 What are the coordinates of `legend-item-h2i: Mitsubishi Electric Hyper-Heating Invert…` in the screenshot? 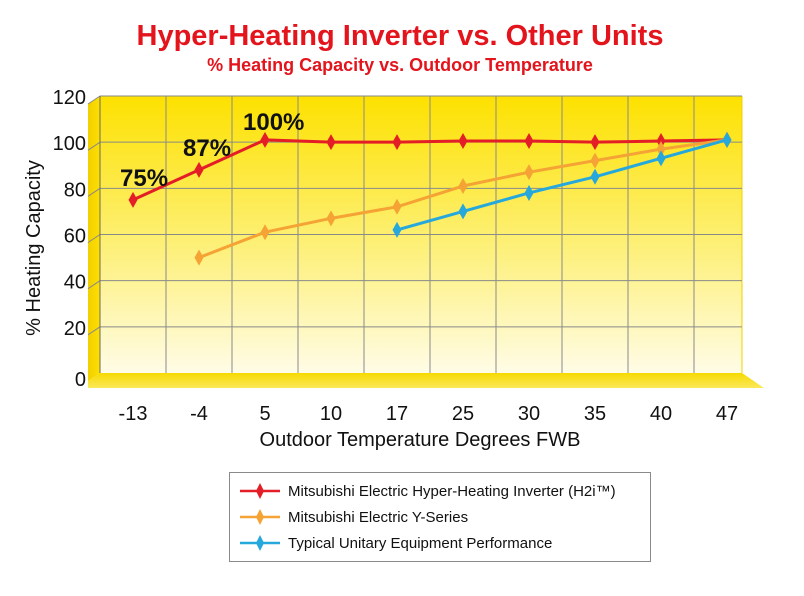 It's located at (427, 491).